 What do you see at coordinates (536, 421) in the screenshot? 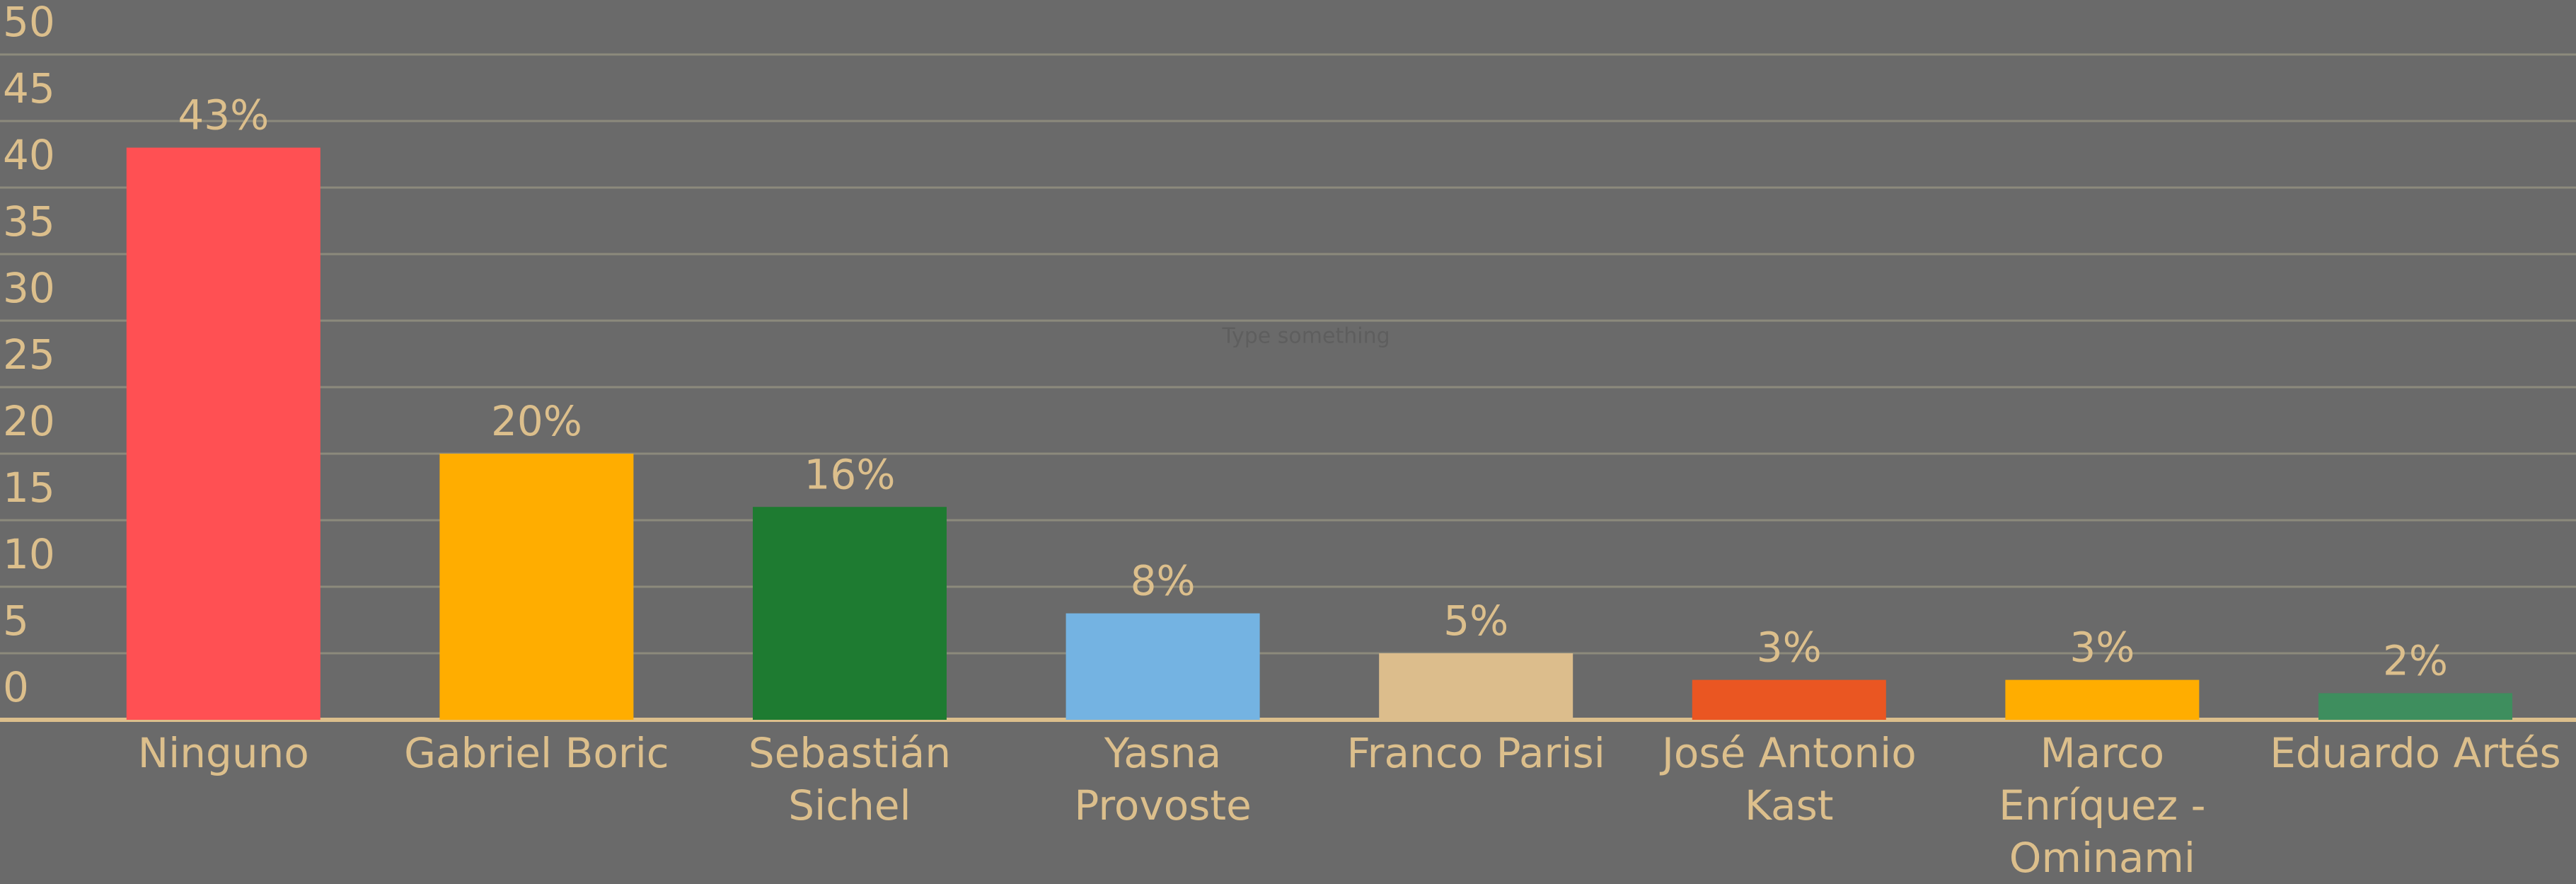
I see `value-label: 20%` at bounding box center [536, 421].